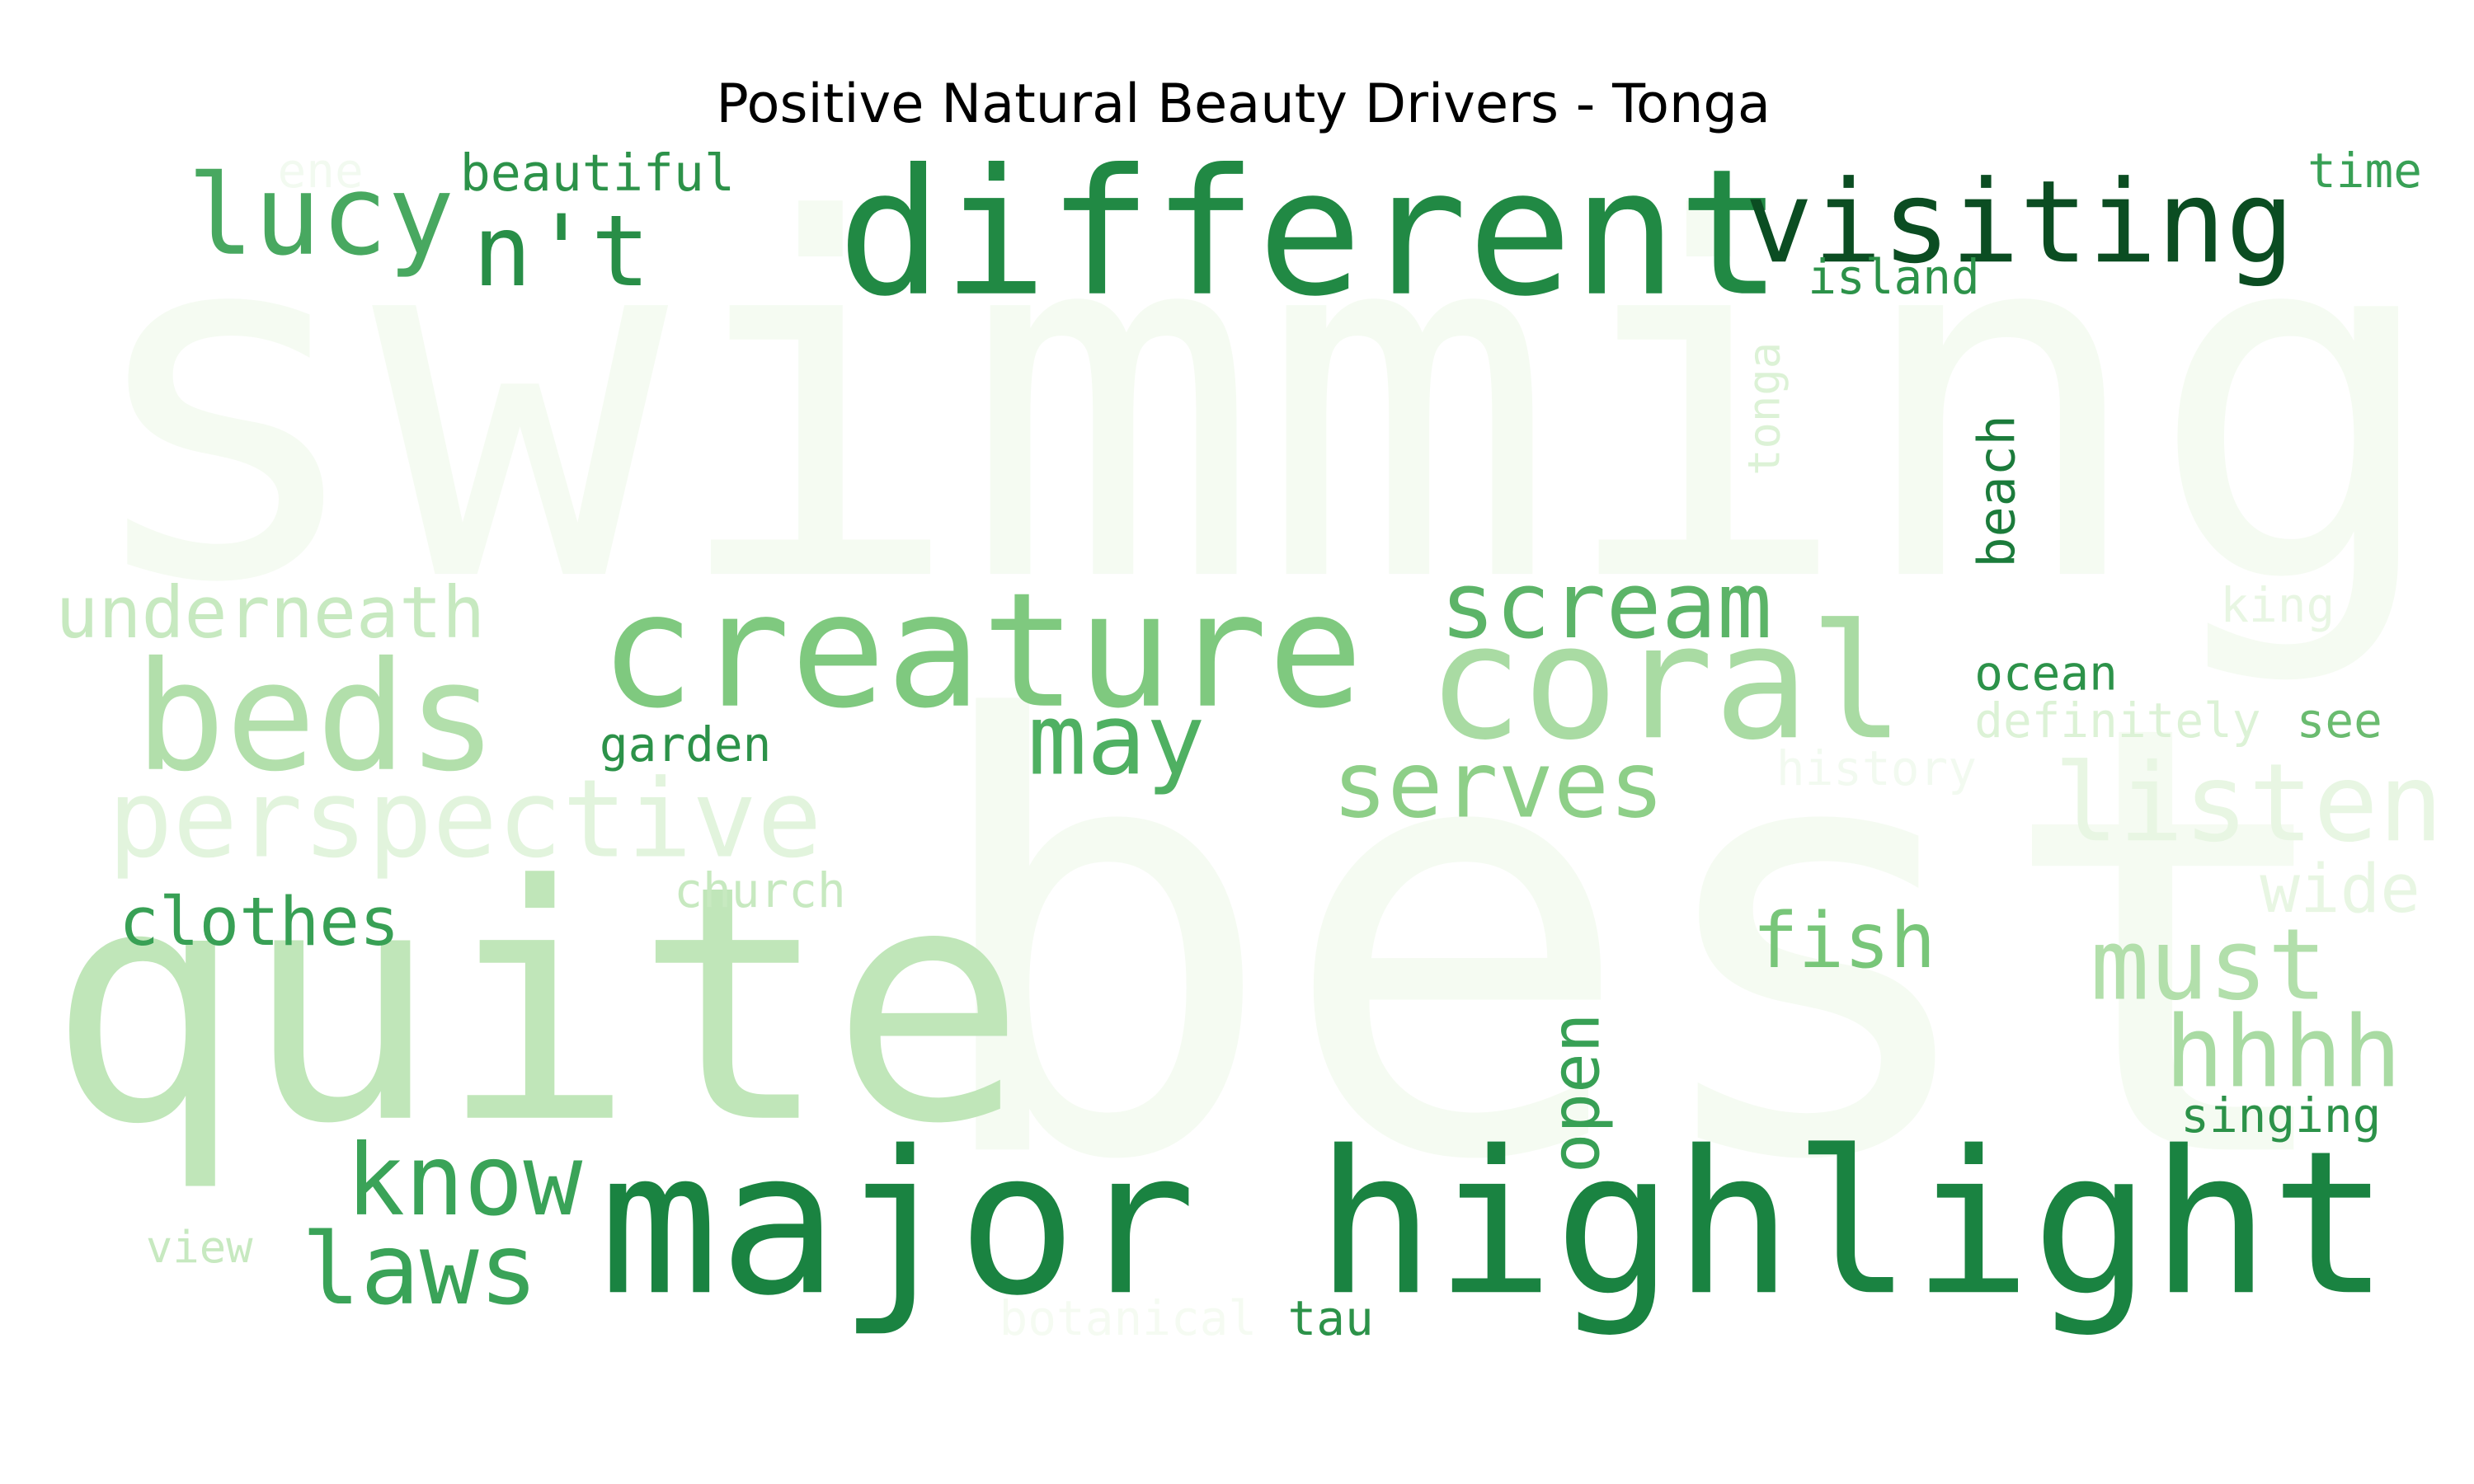 This screenshot has height=1484, width=2474. Describe the element at coordinates (1893, 277) in the screenshot. I see `word-island: island` at that location.